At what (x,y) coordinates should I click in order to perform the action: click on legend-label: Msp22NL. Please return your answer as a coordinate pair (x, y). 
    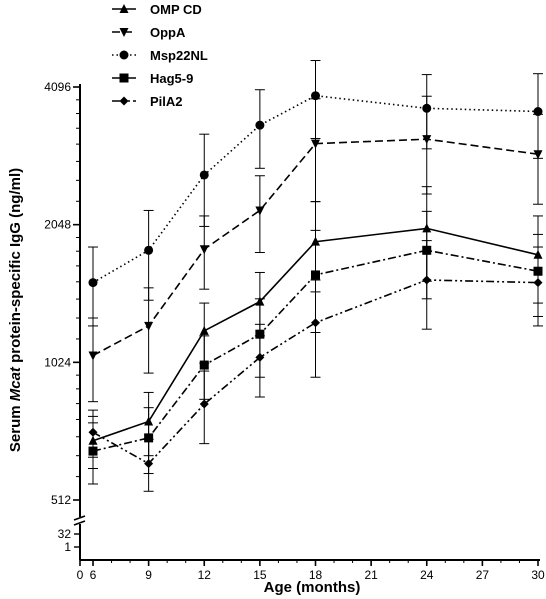
    Looking at the image, I should click on (179, 55).